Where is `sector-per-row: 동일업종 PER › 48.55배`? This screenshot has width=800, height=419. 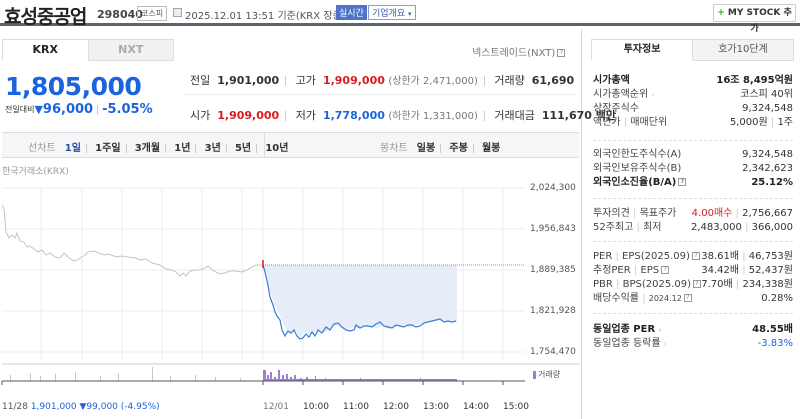
sector-per-row: 동일업종 PER › 48.55배 is located at coordinates (693, 329).